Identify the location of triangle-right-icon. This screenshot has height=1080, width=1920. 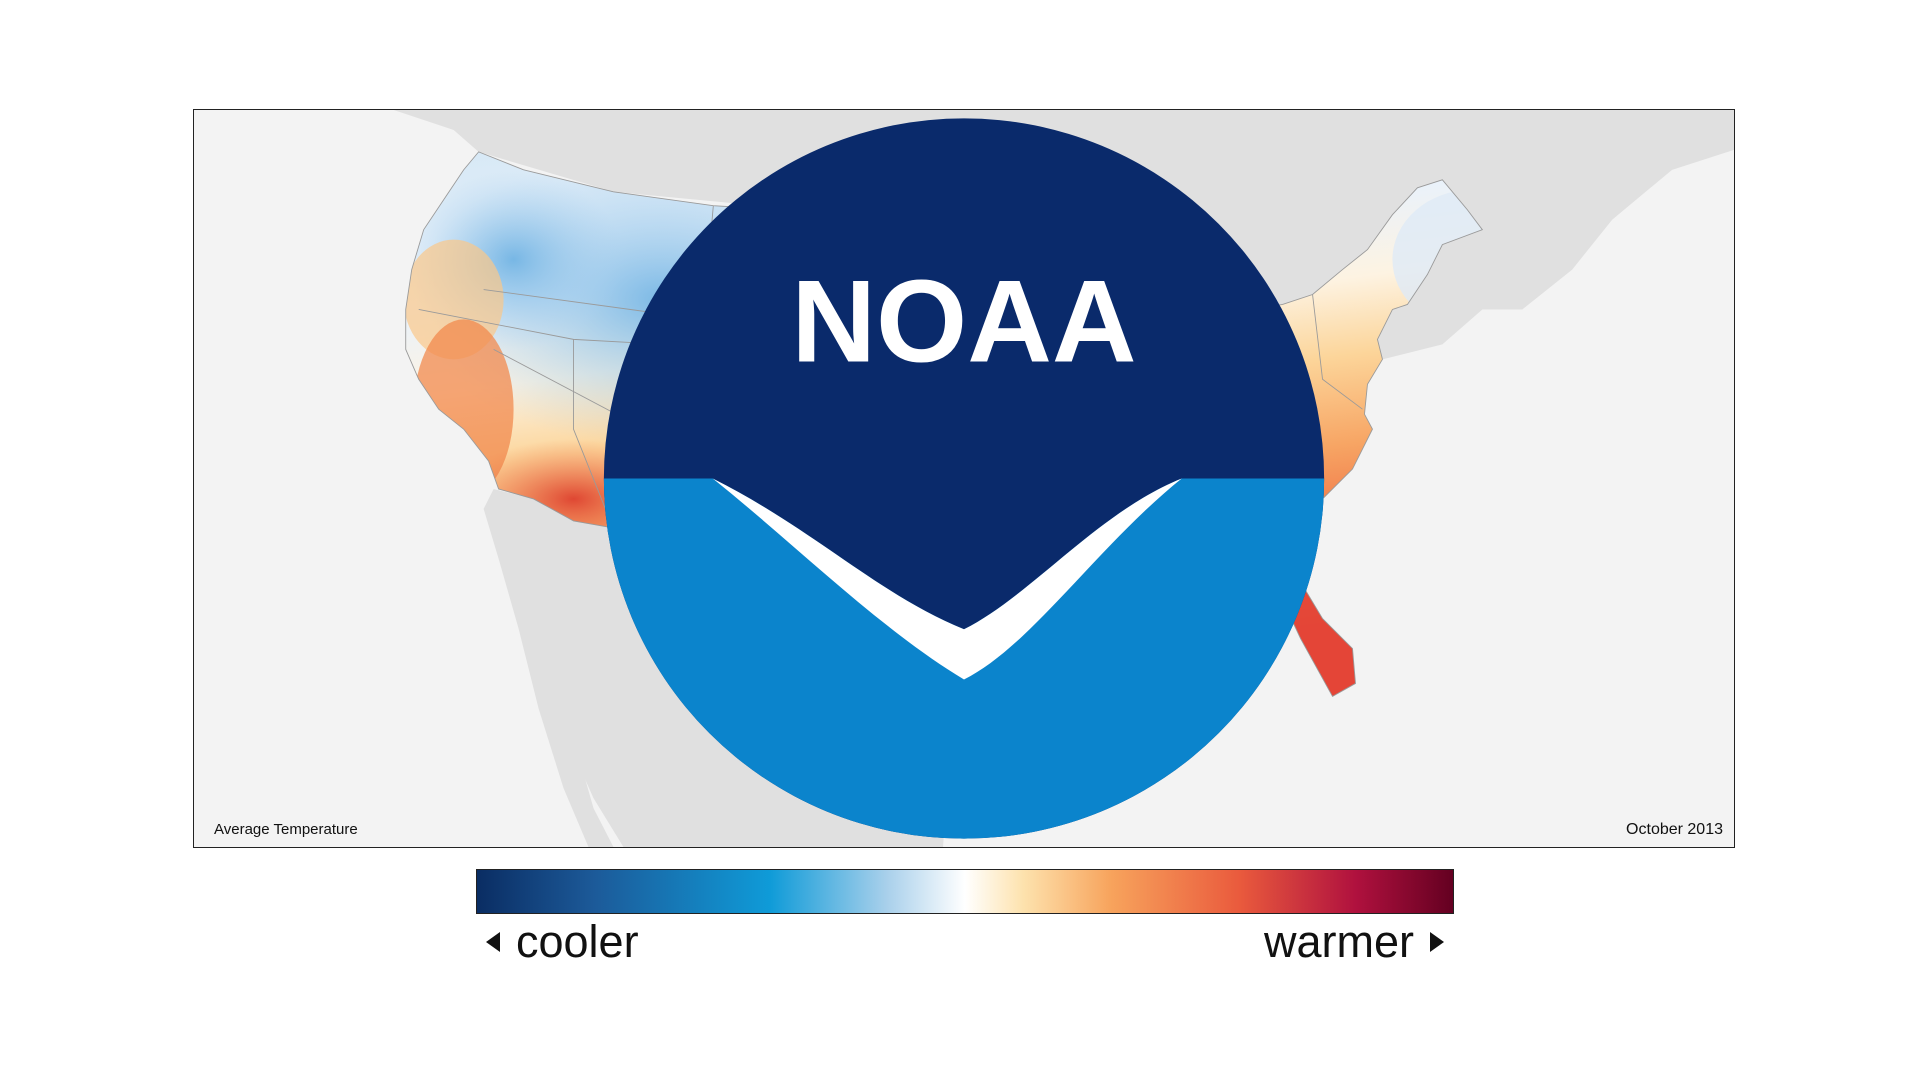
(1437, 942).